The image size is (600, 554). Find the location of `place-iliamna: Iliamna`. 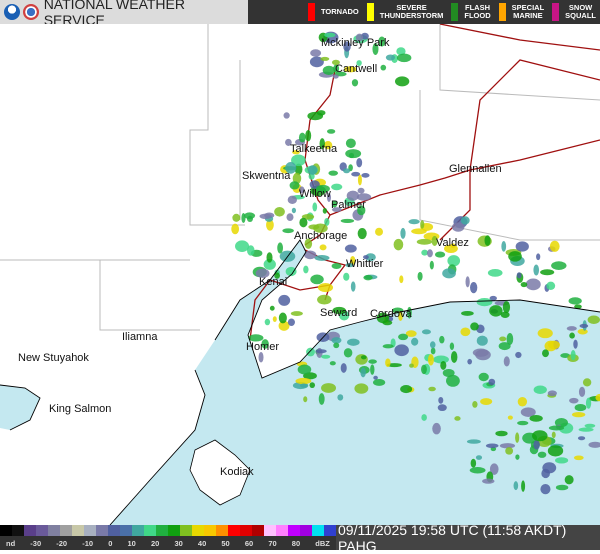

place-iliamna: Iliamna is located at coordinates (140, 337).